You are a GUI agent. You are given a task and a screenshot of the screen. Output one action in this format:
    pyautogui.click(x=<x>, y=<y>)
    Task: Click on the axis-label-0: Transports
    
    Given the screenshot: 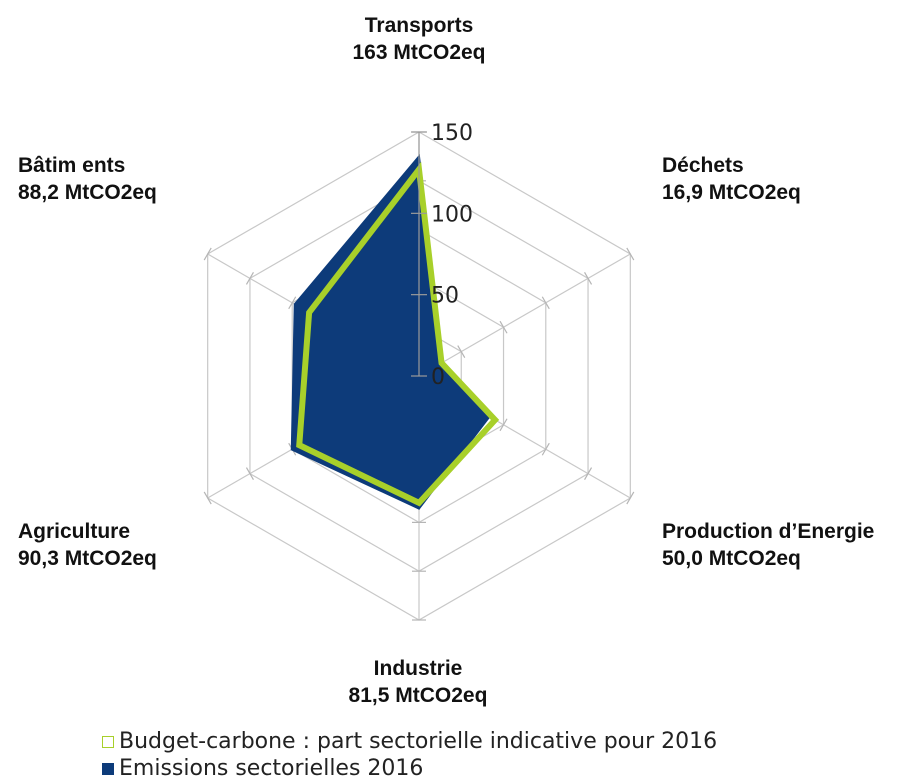 What is the action you would take?
    pyautogui.click(x=419, y=25)
    